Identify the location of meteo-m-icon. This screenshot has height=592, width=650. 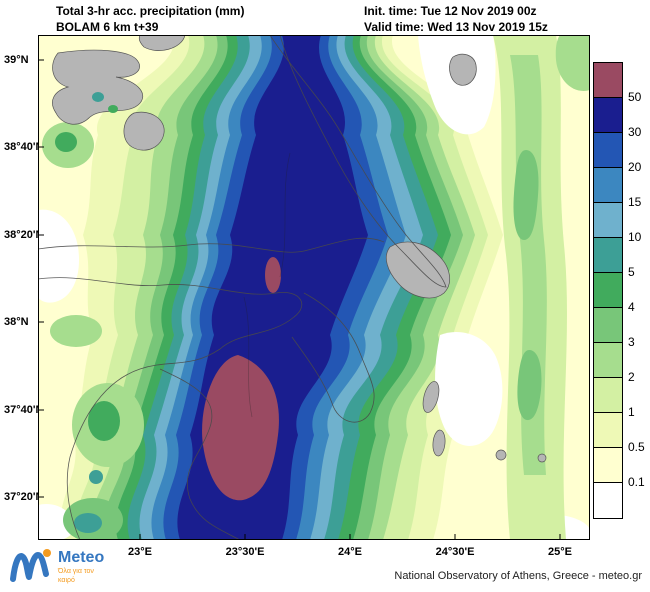
(30, 565).